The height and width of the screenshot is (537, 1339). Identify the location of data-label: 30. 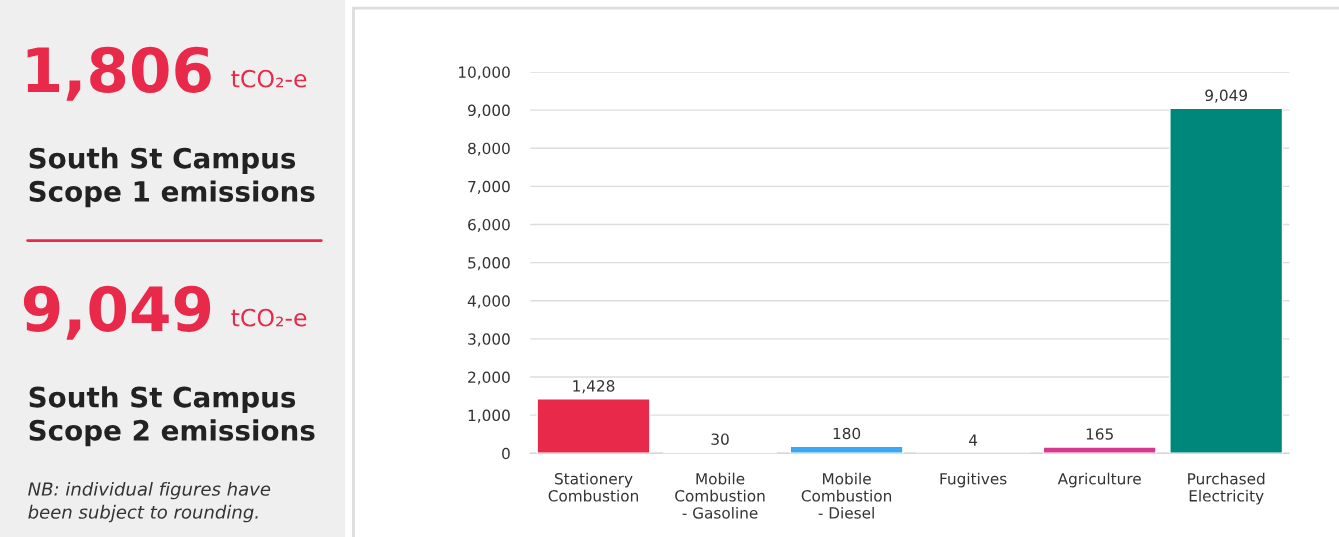
(720, 439).